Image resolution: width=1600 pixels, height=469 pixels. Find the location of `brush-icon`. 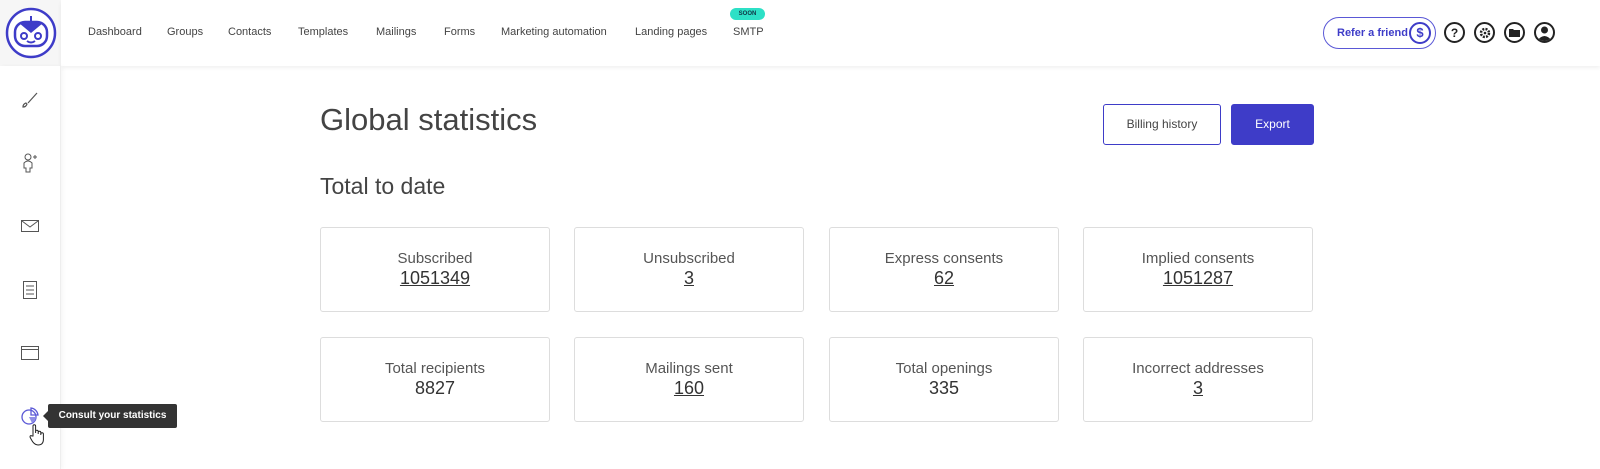

brush-icon is located at coordinates (30, 100).